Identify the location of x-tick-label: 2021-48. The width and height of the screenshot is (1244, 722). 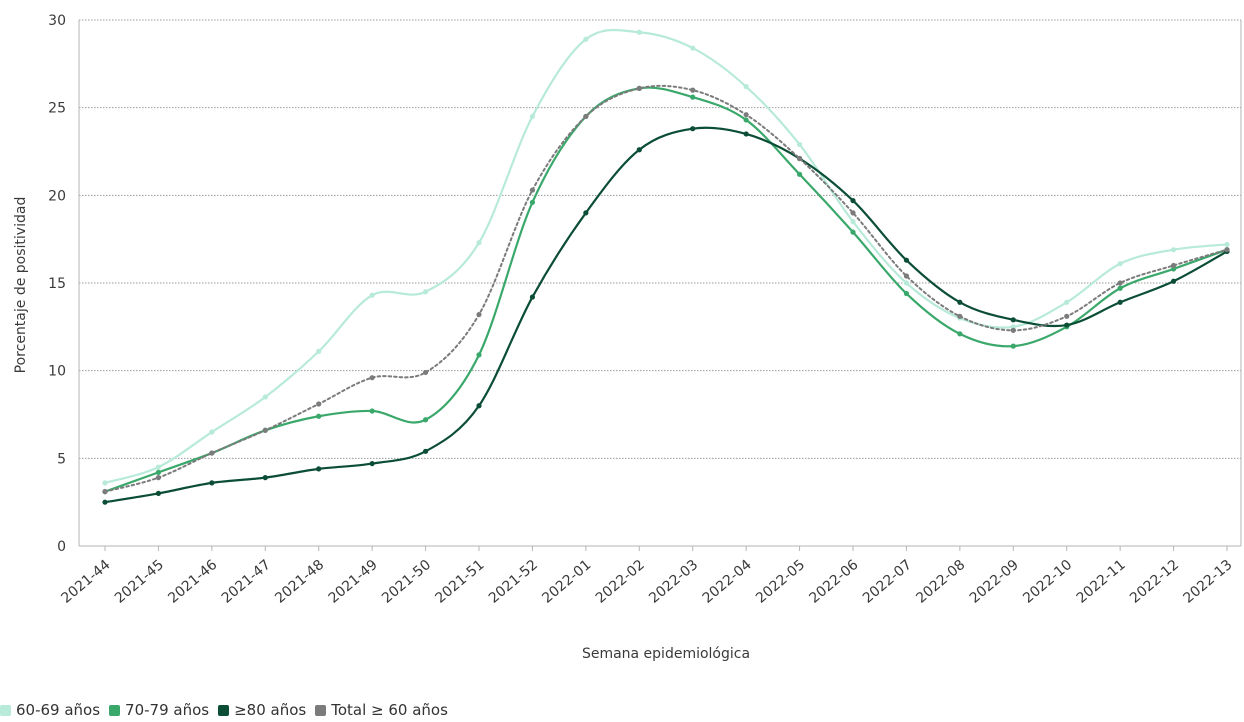
(299, 582).